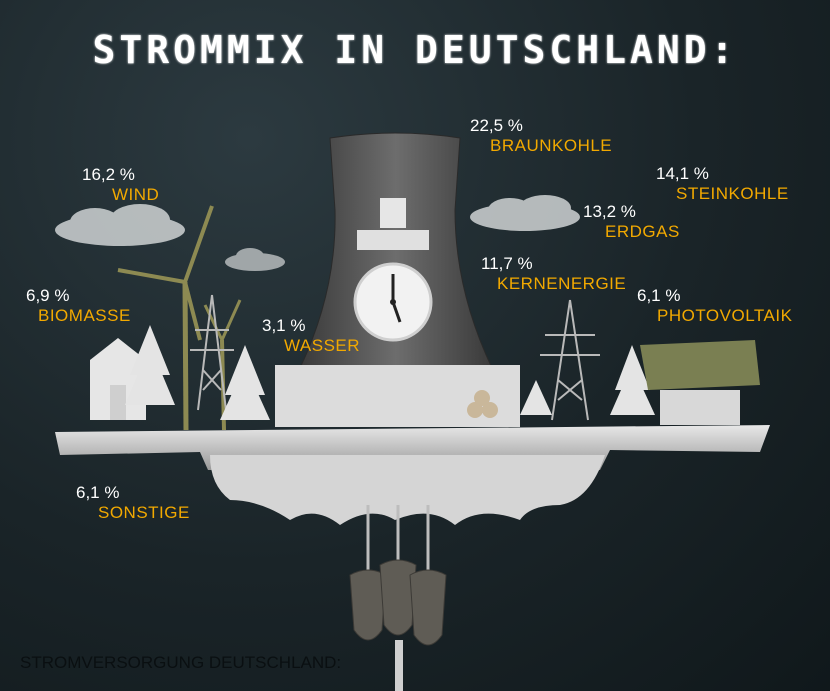 The width and height of the screenshot is (830, 691). What do you see at coordinates (682, 173) in the screenshot?
I see `stat-percent: 14,1 %` at bounding box center [682, 173].